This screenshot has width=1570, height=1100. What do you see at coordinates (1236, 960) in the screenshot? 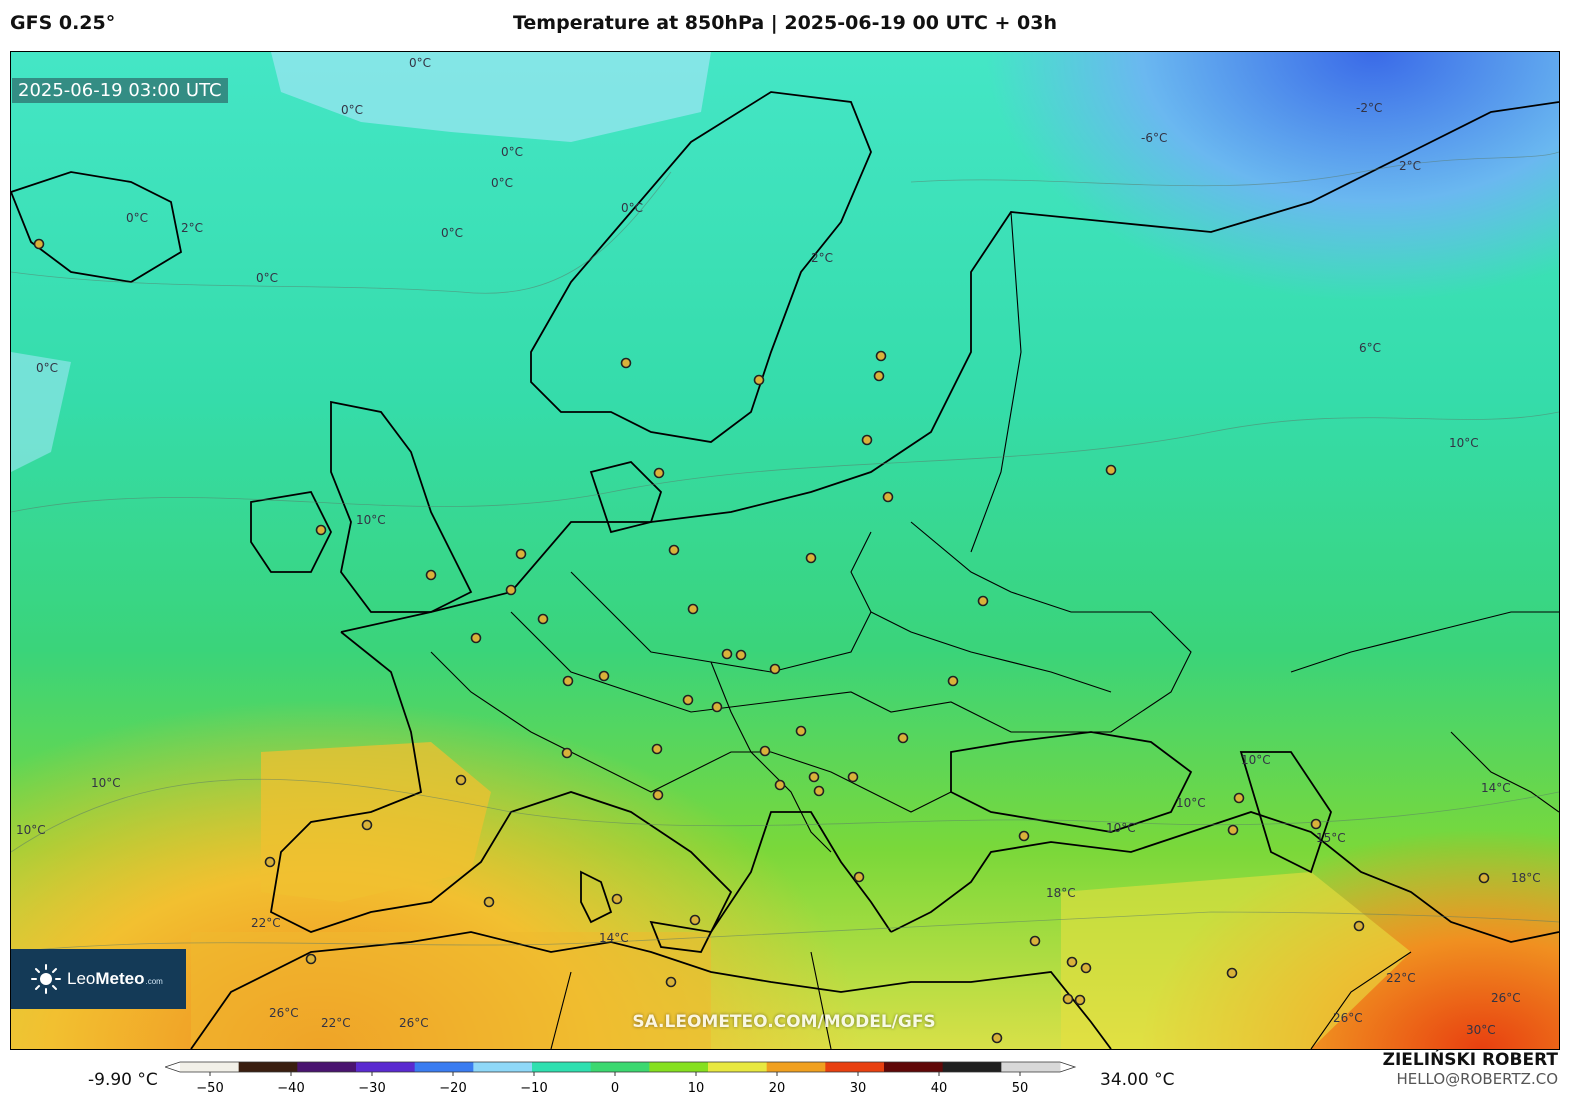
I see `warm-region-middle-east` at bounding box center [1236, 960].